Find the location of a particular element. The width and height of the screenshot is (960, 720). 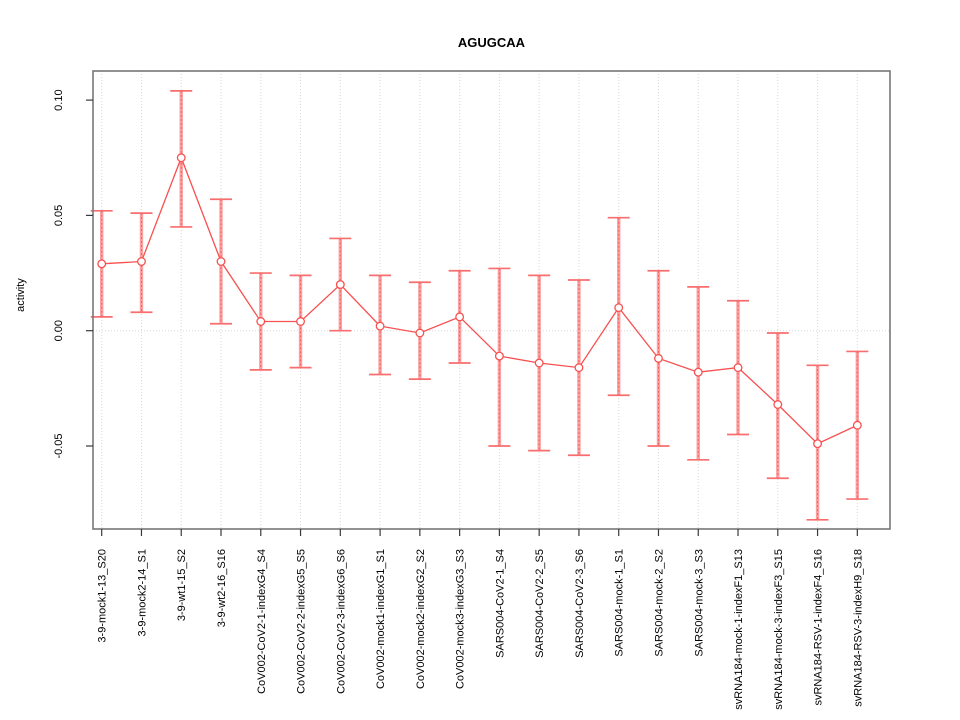

x-tick-label: svRNA184-mock-3-indexF3_S15 is located at coordinates (779, 629).